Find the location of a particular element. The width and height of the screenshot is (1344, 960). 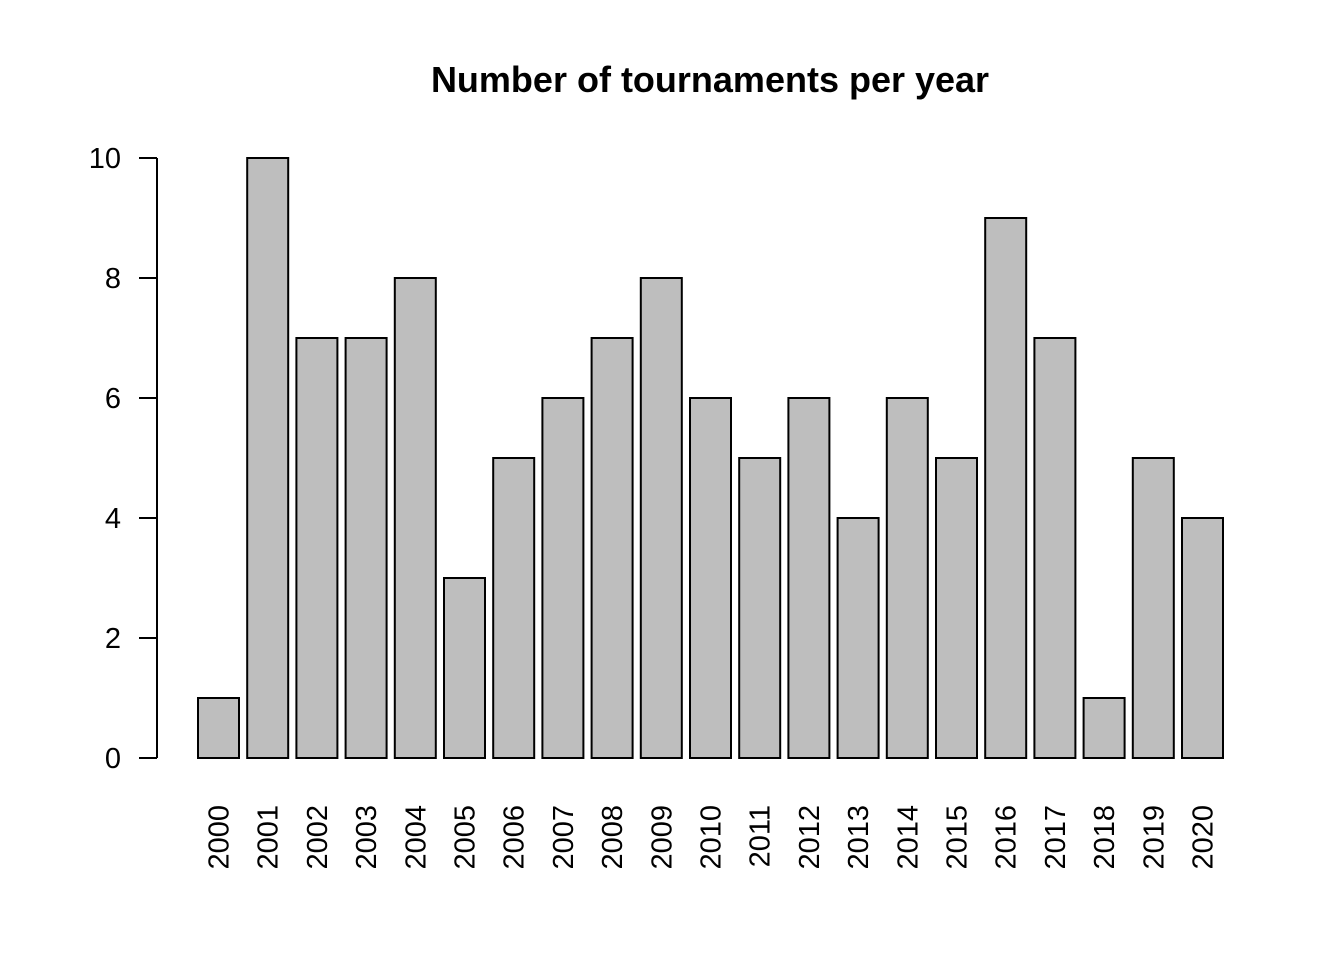

x-tick-label: 2018 is located at coordinates (1105, 837).